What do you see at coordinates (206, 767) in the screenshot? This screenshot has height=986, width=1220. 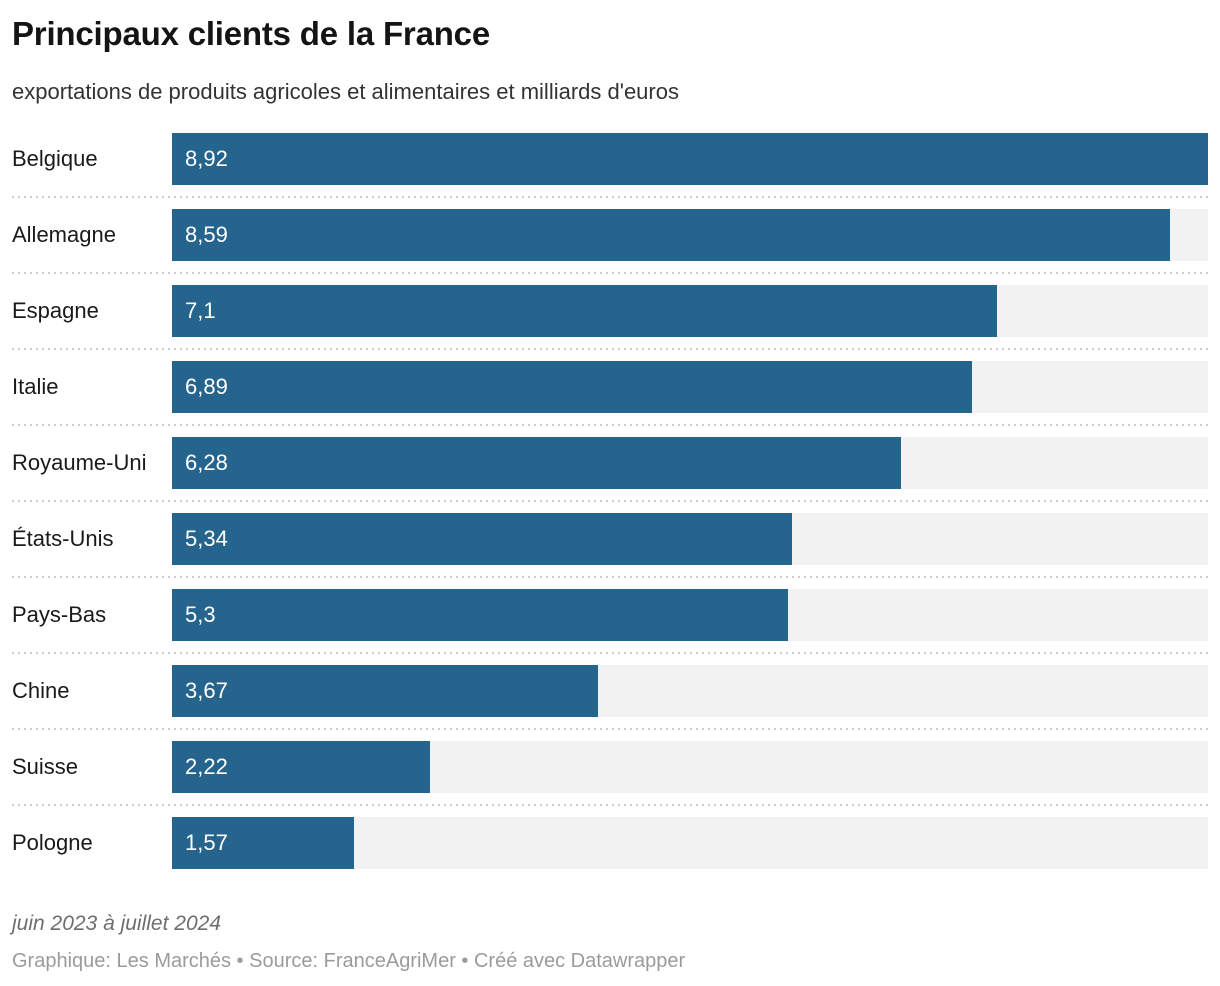 I see `bar-value-label: 2,22` at bounding box center [206, 767].